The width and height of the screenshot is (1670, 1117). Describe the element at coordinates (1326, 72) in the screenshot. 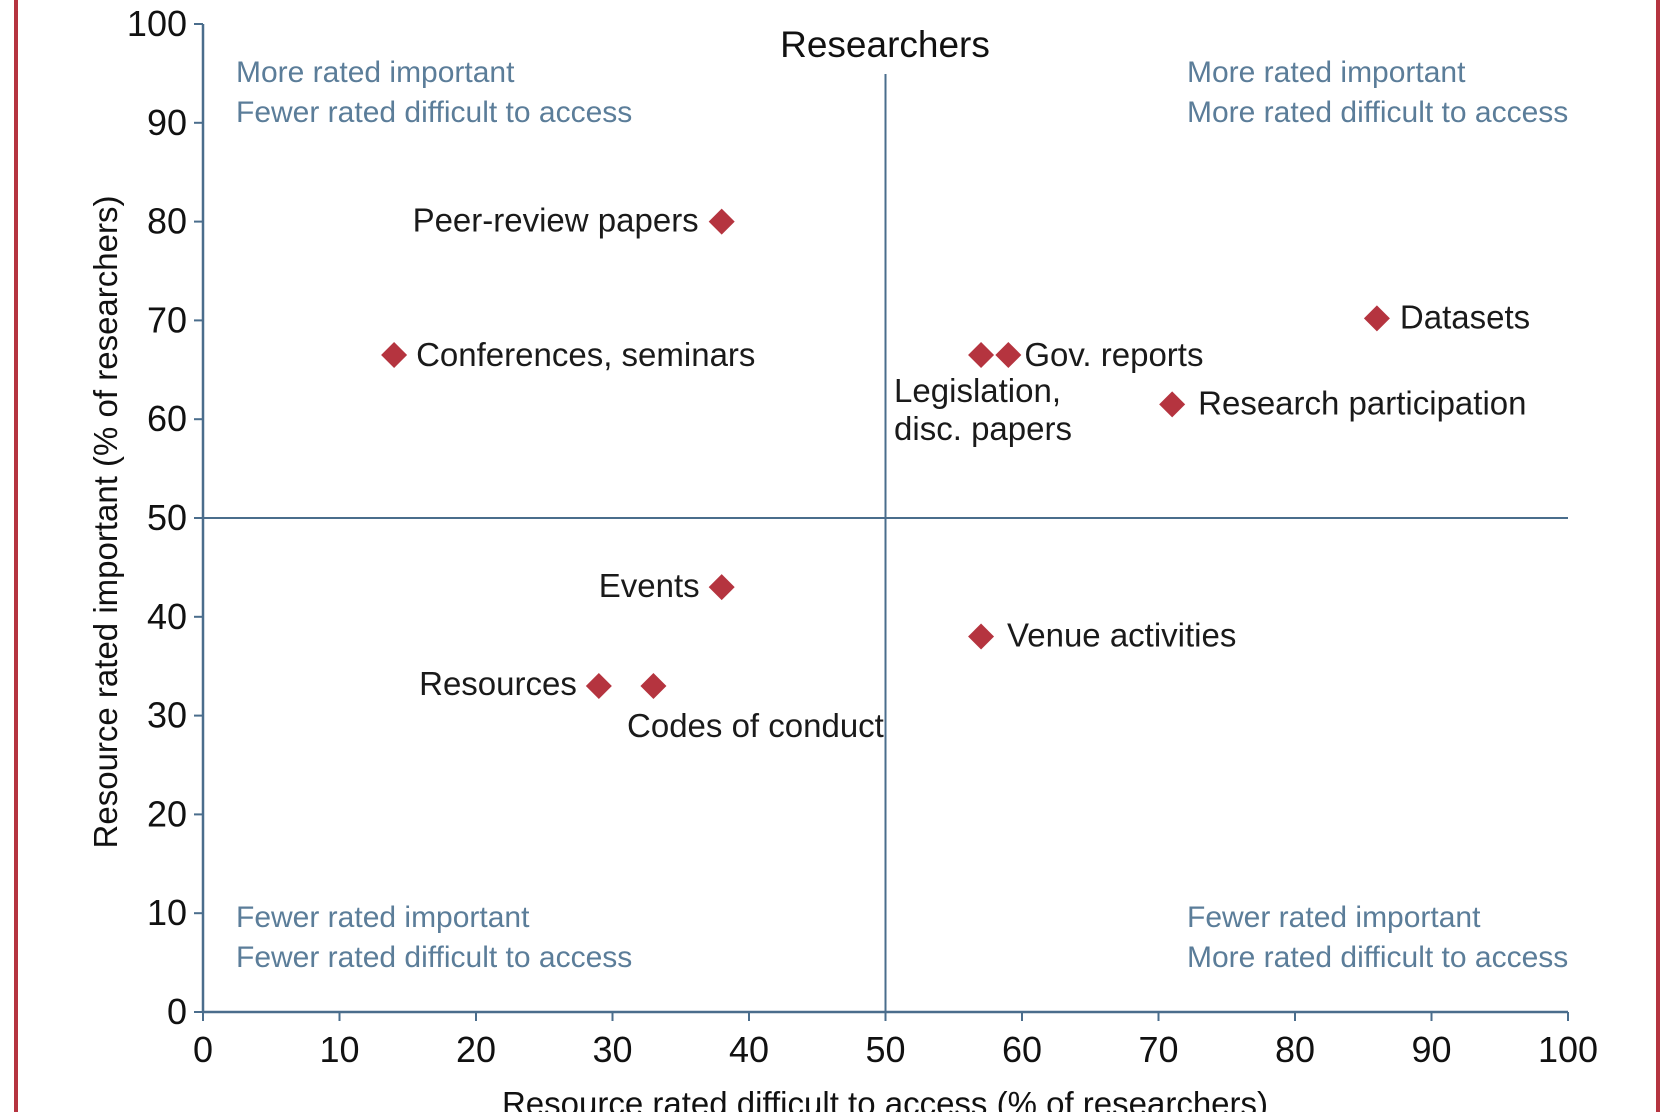

I see `quadrant-note-top-right: More rated important` at that location.